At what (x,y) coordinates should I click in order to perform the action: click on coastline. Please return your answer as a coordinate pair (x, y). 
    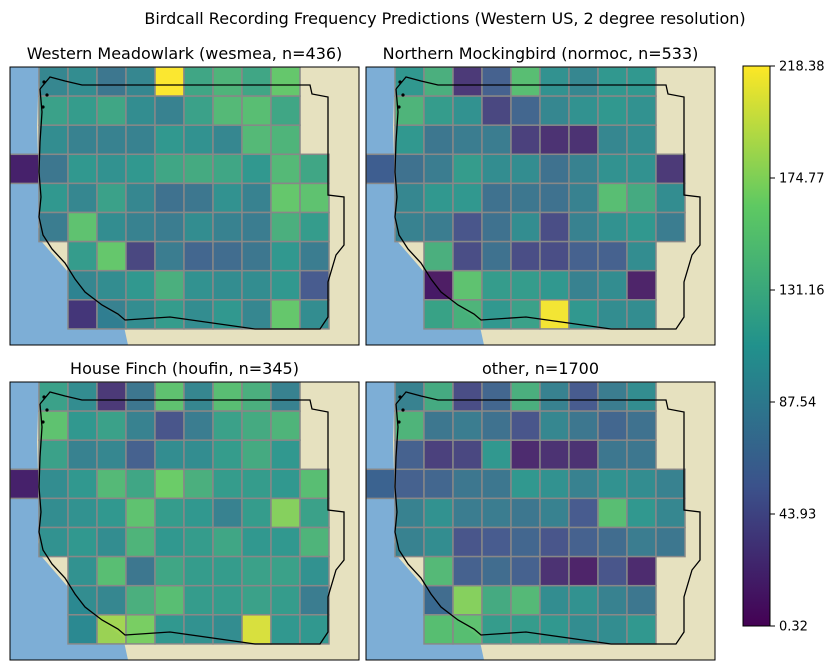
    Looking at the image, I should click on (547, 518).